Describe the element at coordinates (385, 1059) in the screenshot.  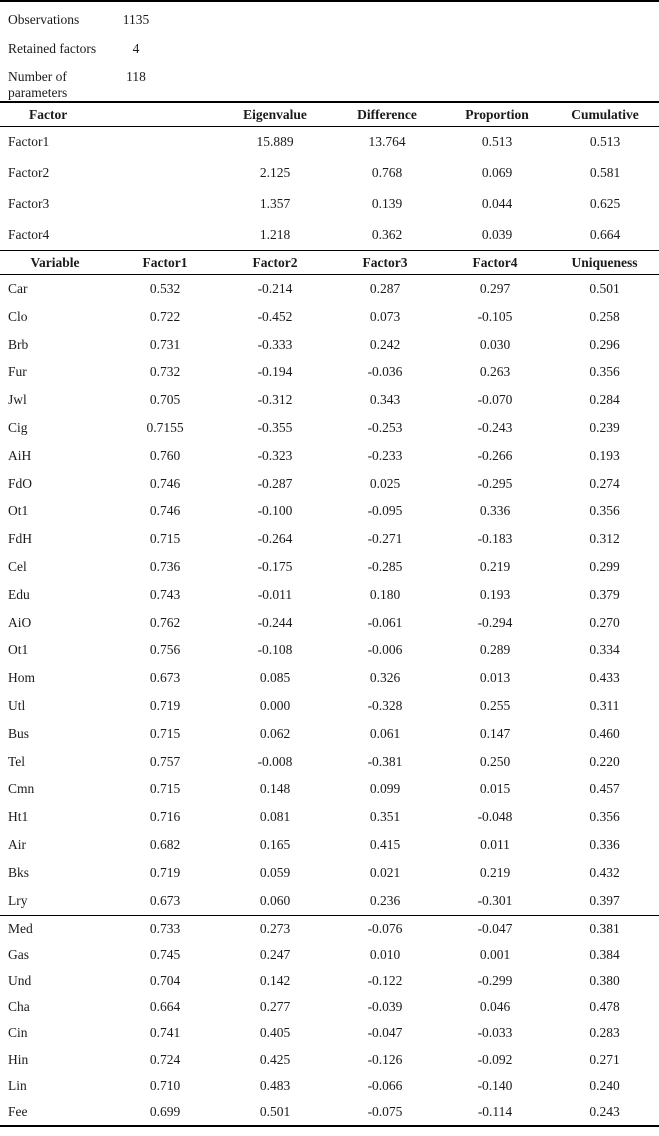
I see `value-cell: -0.126` at that location.